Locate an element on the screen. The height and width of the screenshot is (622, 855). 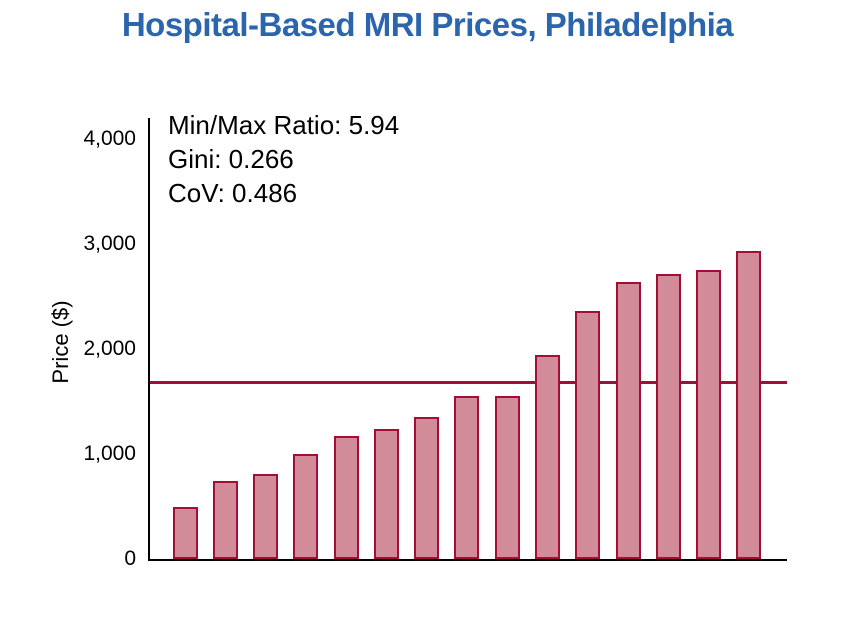
stat-gini: Gini: 0.266 is located at coordinates (231, 159).